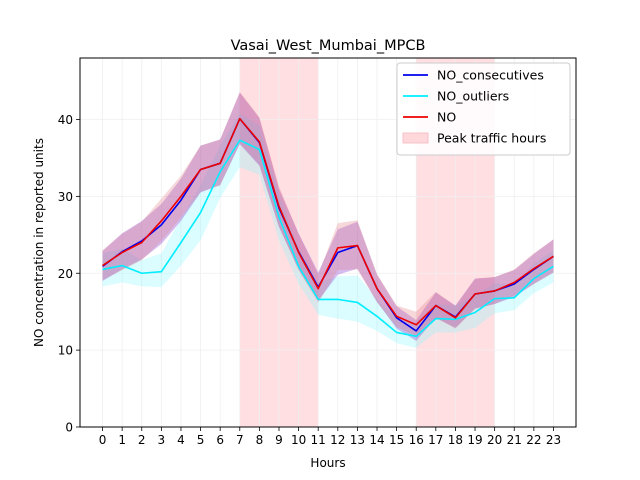  What do you see at coordinates (220, 440) in the screenshot?
I see `x-tick-label-6: 6` at bounding box center [220, 440].